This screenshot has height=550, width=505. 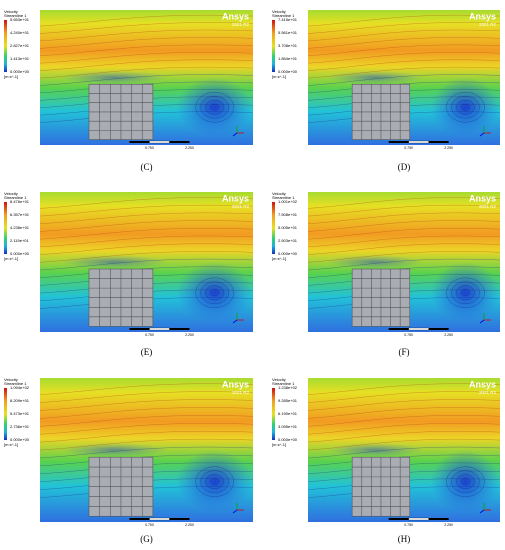 I want to click on legend-tick-label: 2.736e+01, so click(x=20, y=426).